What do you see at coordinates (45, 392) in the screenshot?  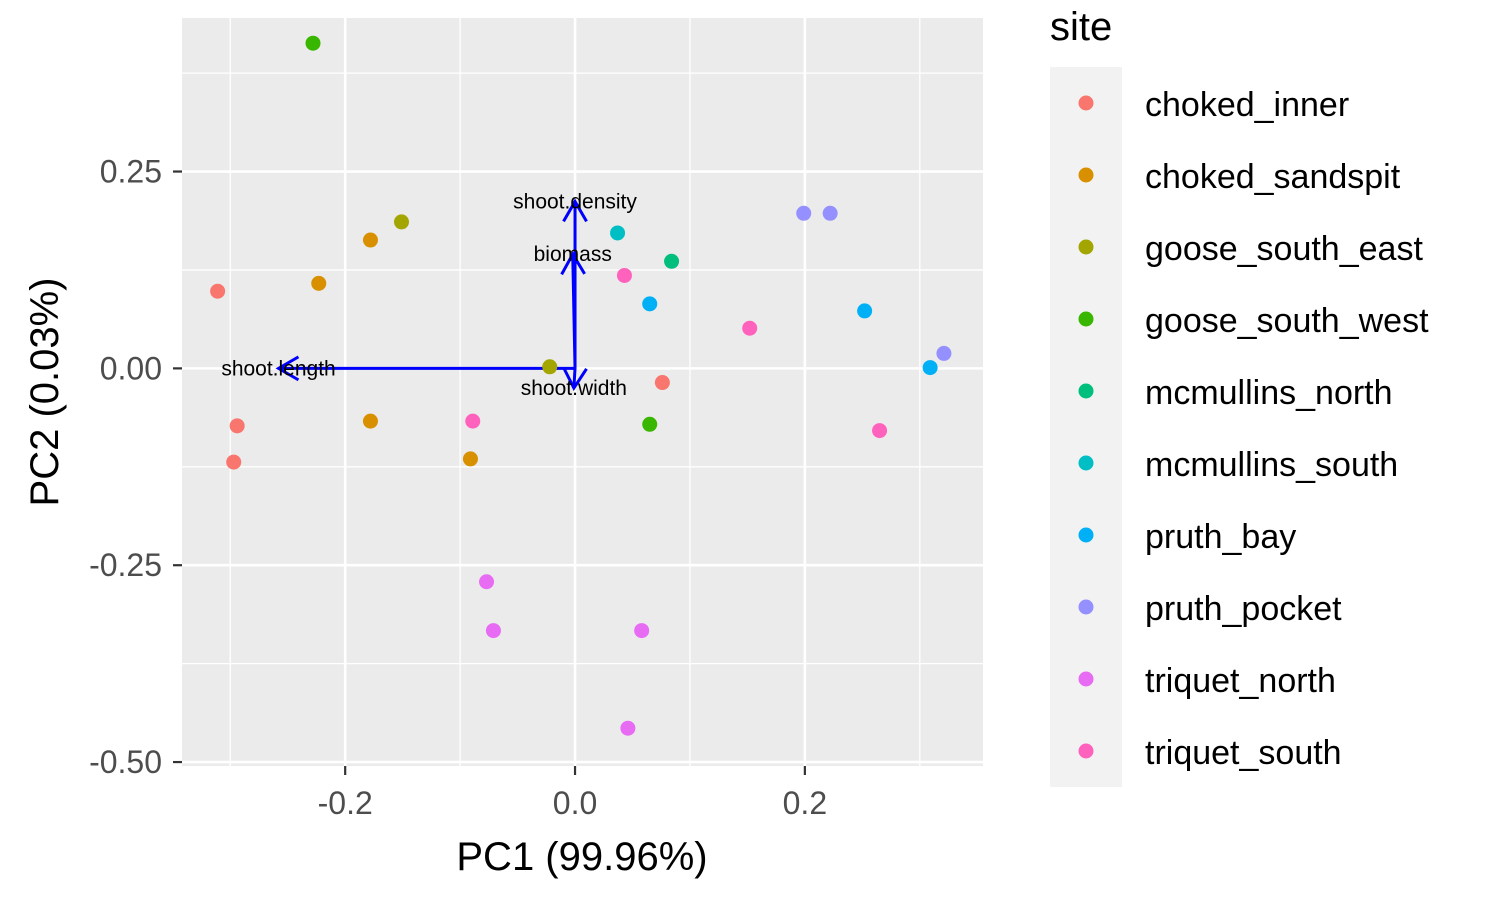 I see `y-axis-title: PC2 (0.03%)` at bounding box center [45, 392].